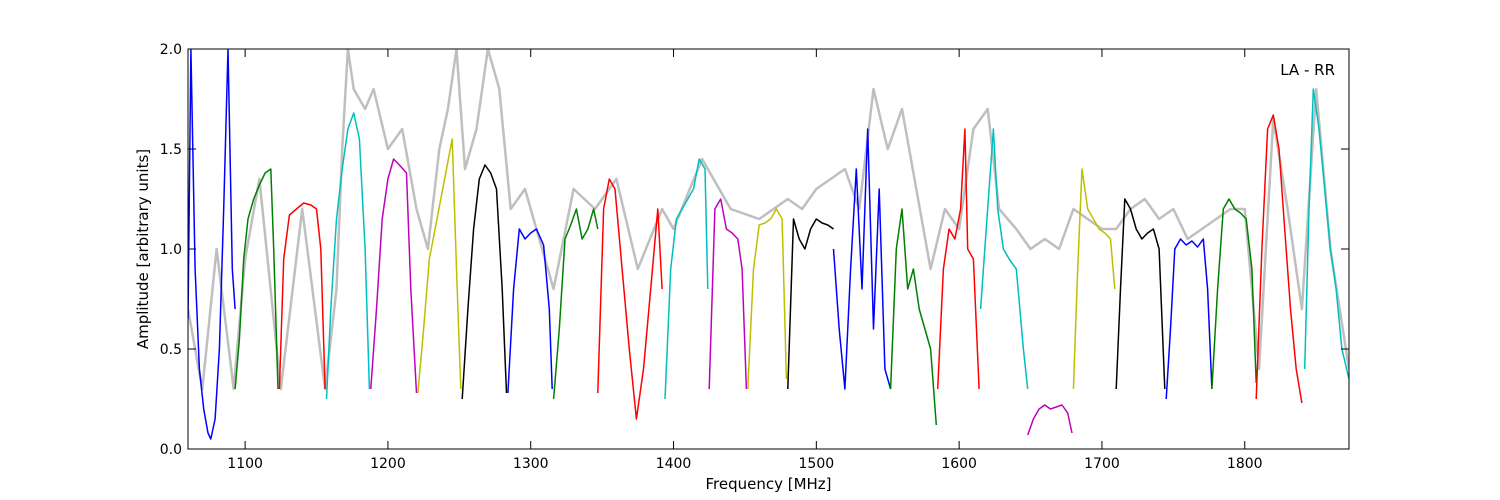 Image resolution: width=1500 pixels, height=500 pixels. What do you see at coordinates (1189, 319) in the screenshot?
I see `series-line-22-blue` at bounding box center [1189, 319].